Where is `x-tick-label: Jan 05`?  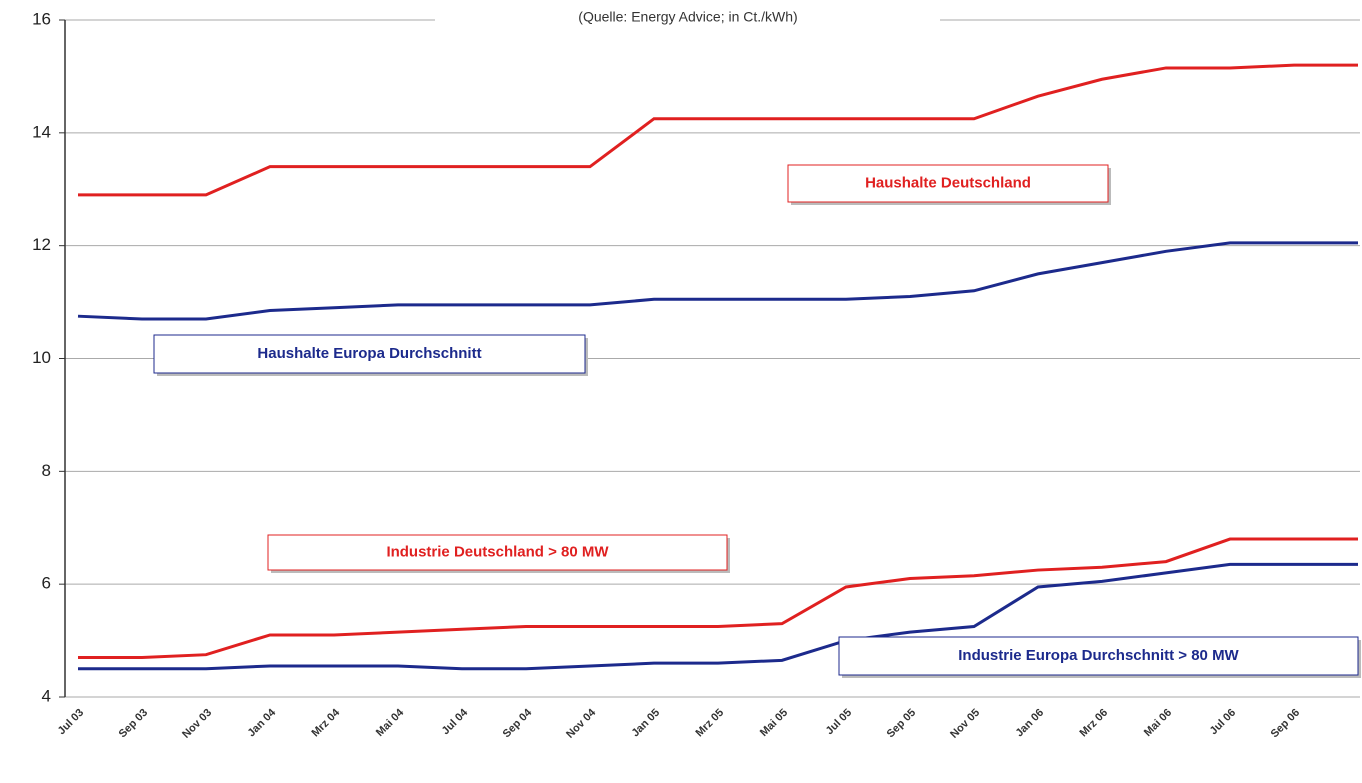
x-tick-label: Jan 05 is located at coordinates (645, 723).